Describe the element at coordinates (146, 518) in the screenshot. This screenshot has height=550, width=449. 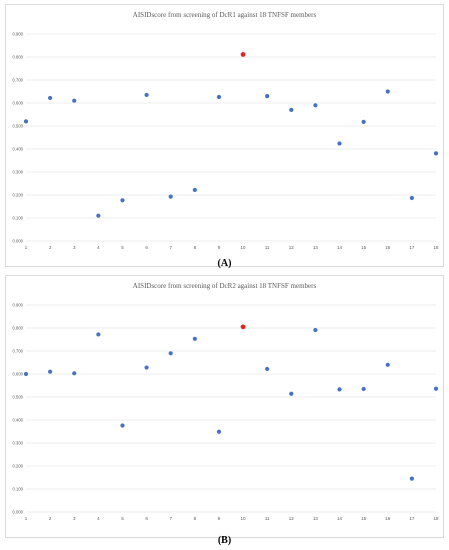
I see `x-tick-label-b: 6` at that location.